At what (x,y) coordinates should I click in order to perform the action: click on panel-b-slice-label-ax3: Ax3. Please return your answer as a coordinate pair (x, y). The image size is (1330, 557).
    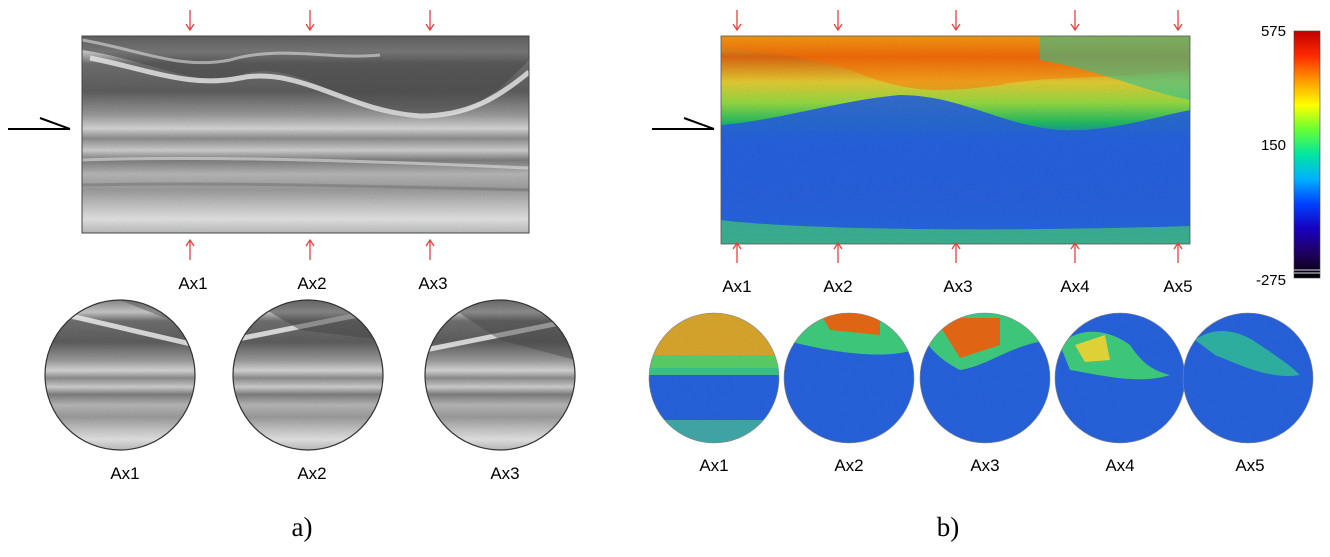
    Looking at the image, I should click on (985, 465).